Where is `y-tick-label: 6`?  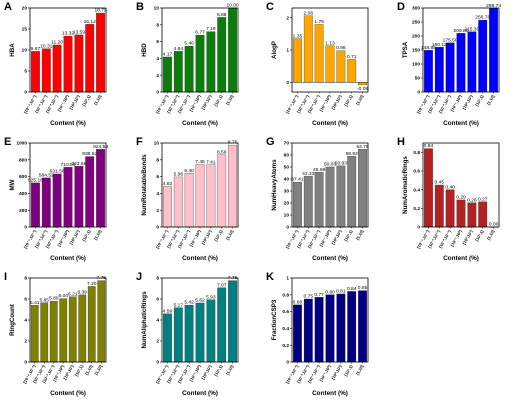 y-tick-label: 6 is located at coordinates (157, 42).